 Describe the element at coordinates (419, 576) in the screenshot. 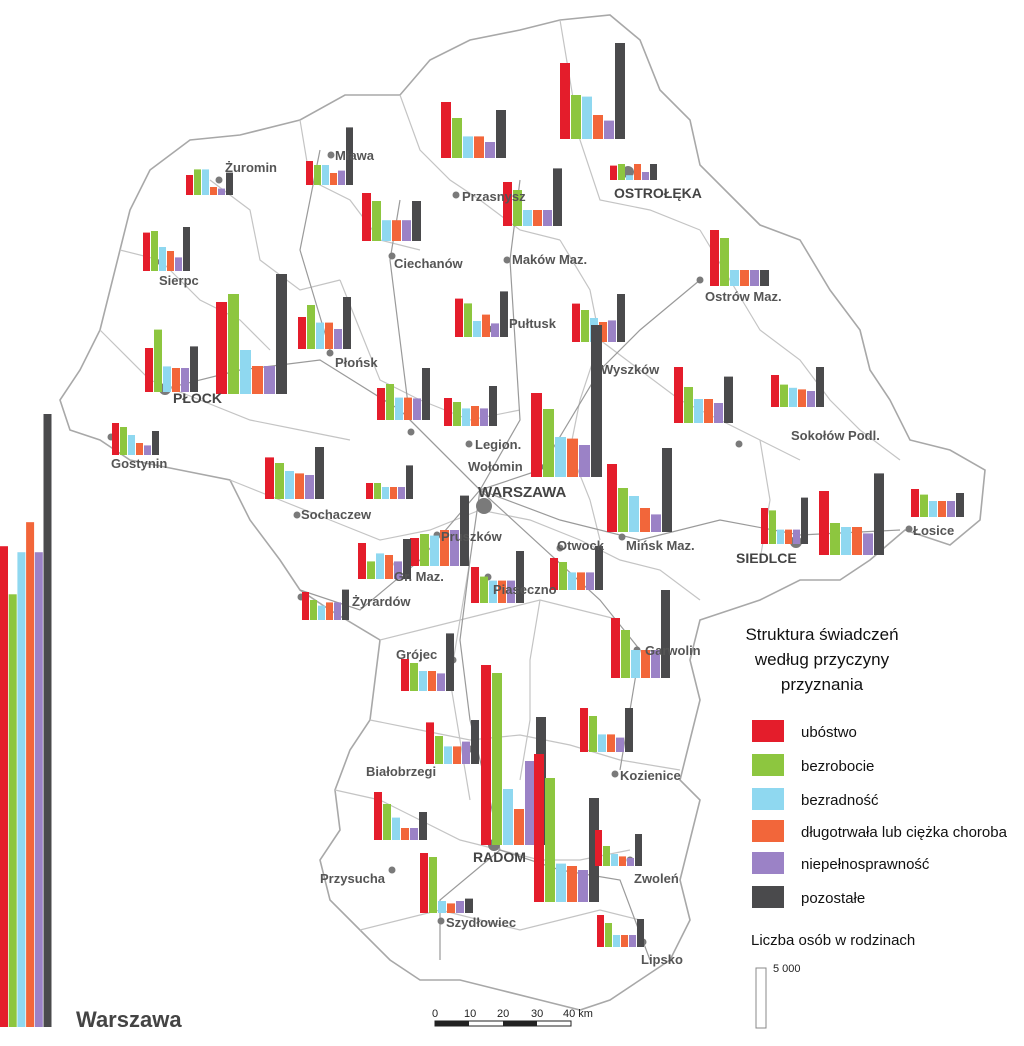

I see `label-grodzisk: Gr. Maz.` at that location.